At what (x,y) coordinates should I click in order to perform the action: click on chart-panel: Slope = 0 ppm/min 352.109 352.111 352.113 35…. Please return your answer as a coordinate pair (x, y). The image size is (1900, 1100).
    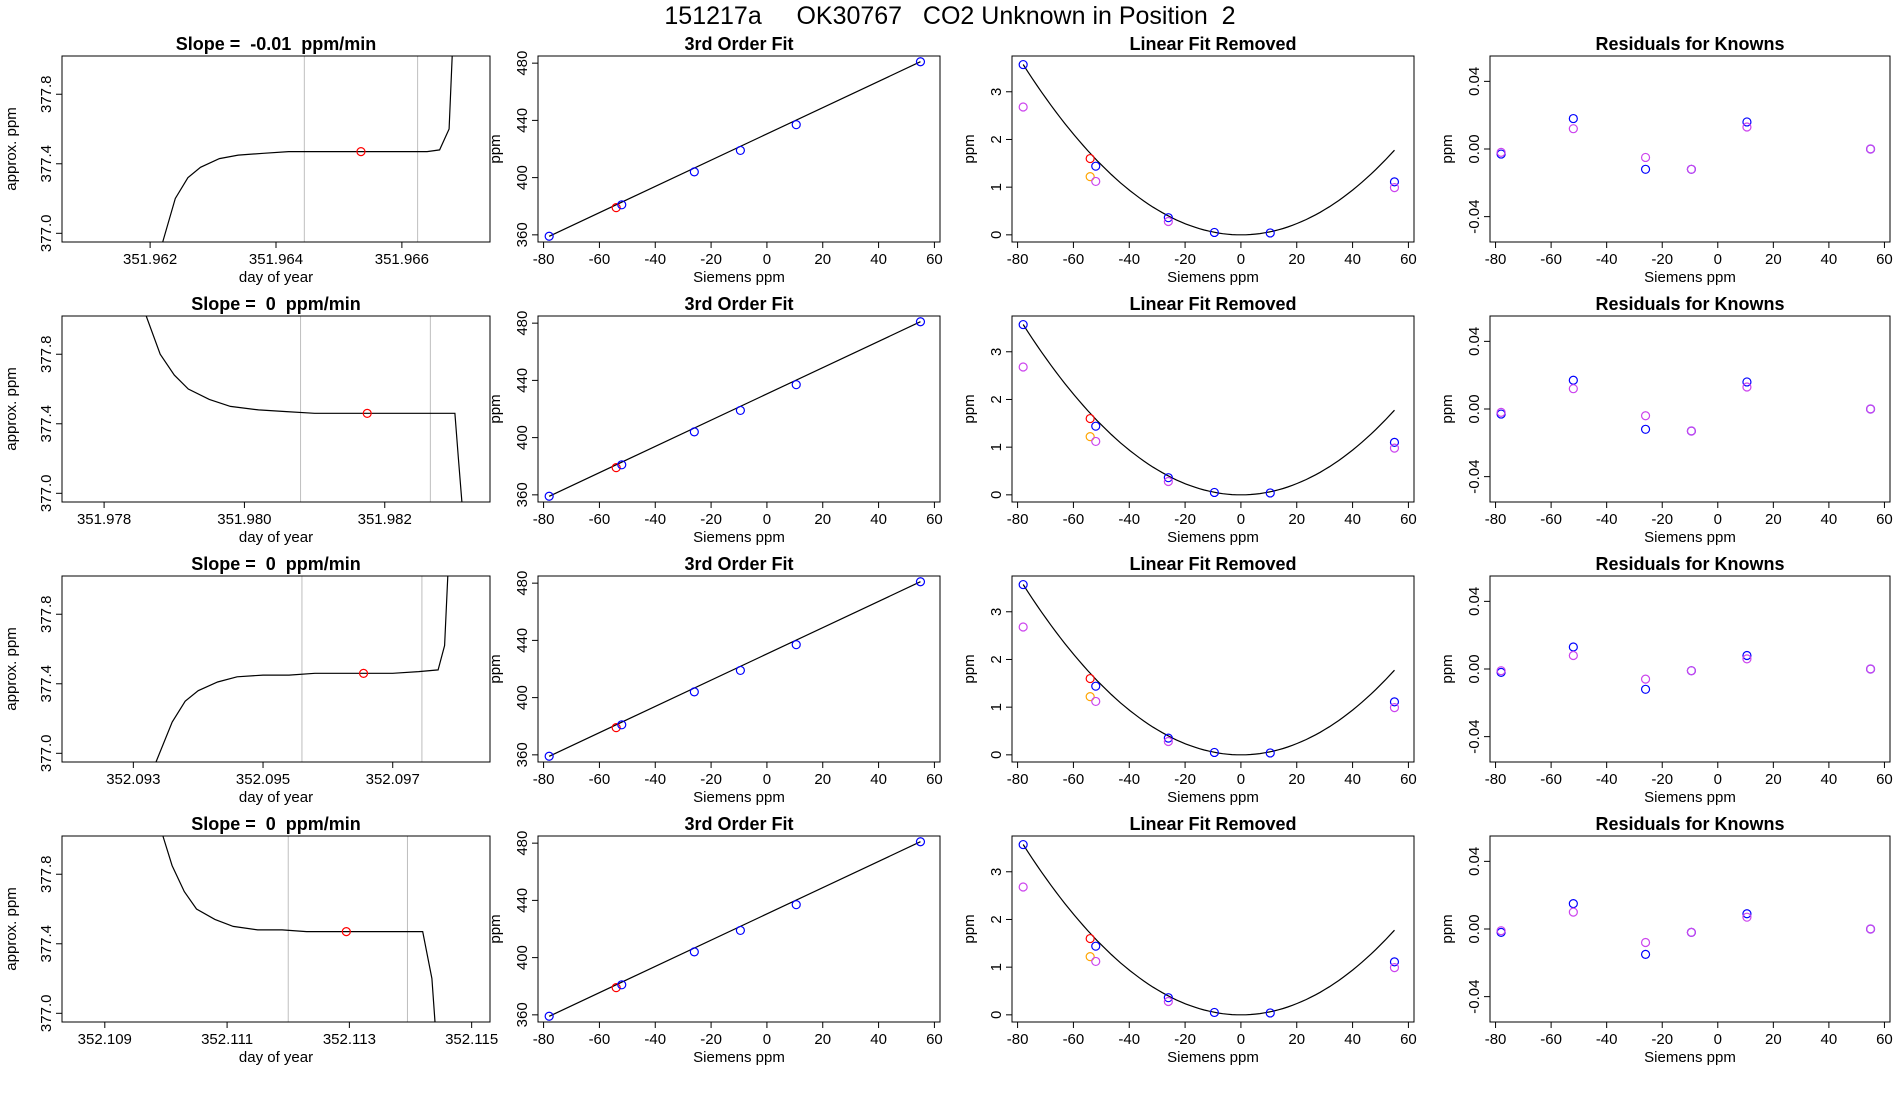
    Looking at the image, I should click on (250, 943).